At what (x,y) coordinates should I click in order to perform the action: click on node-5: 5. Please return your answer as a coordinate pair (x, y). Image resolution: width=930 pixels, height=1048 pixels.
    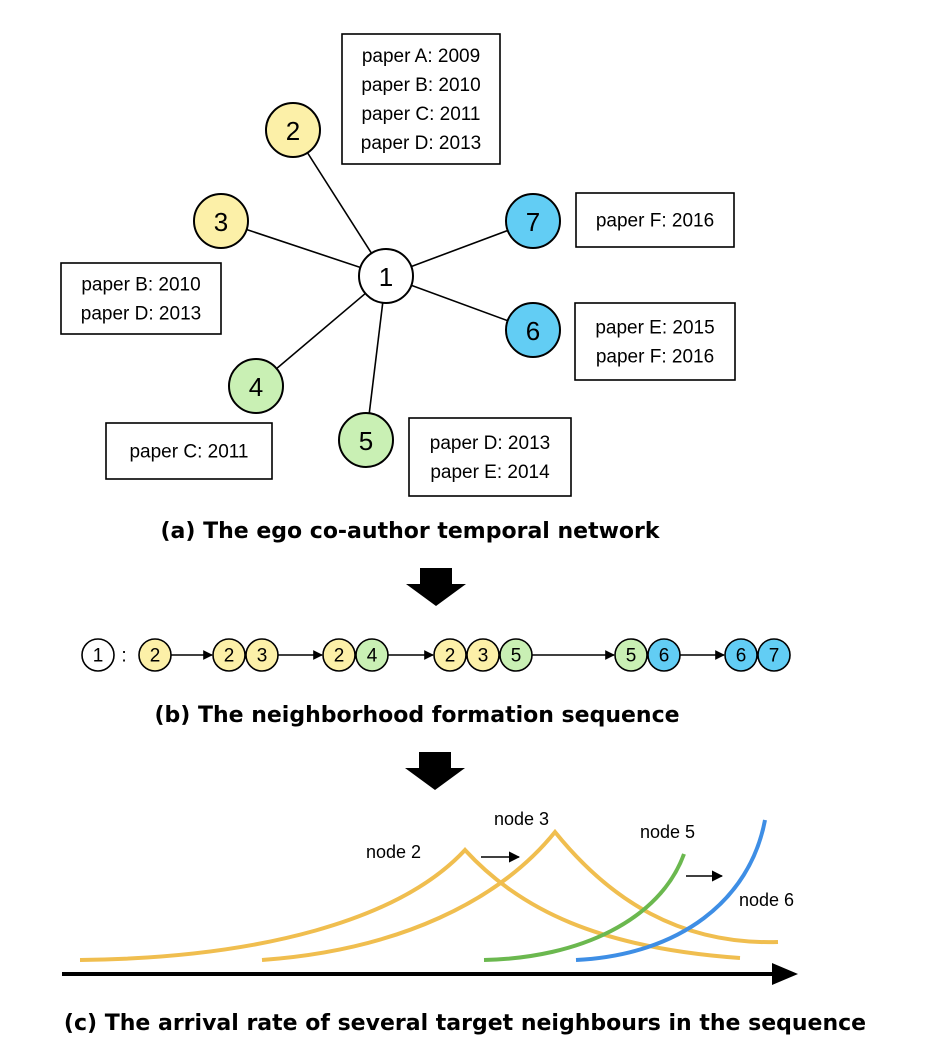
    Looking at the image, I should click on (366, 440).